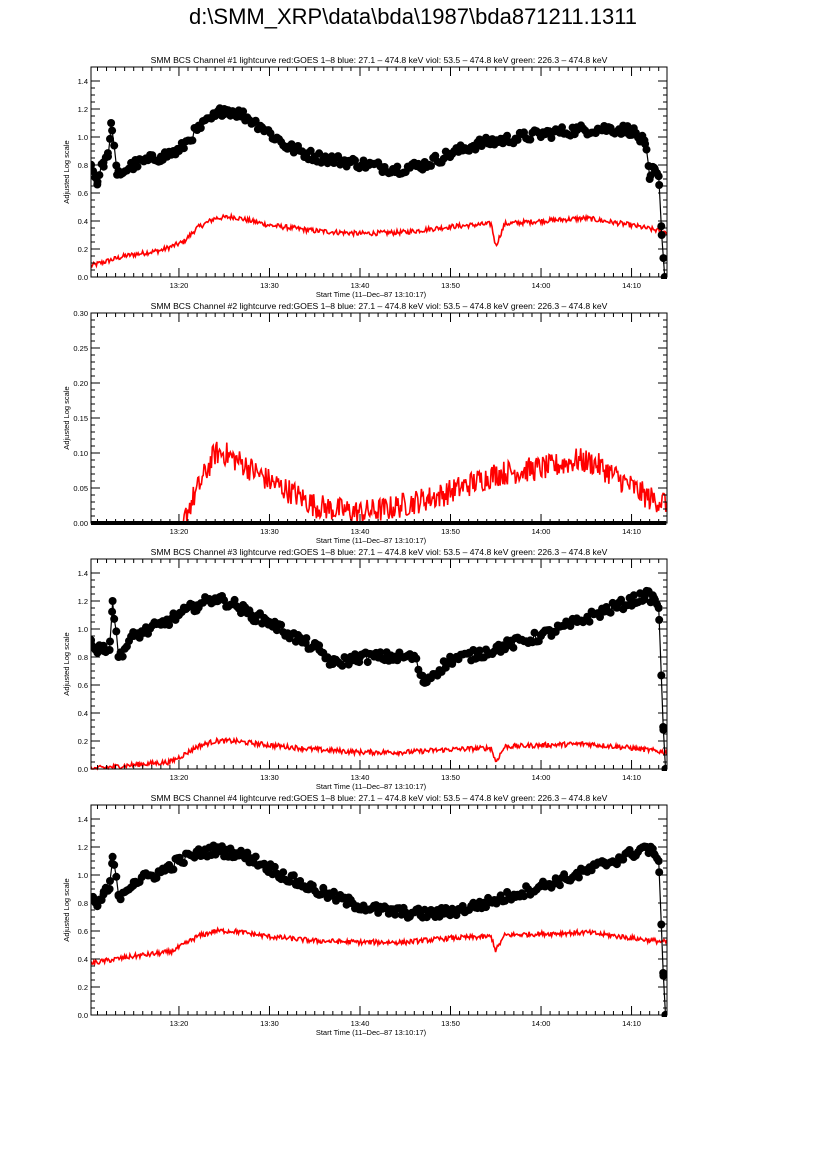  I want to click on y-tick-label: 0.15, so click(80, 418).